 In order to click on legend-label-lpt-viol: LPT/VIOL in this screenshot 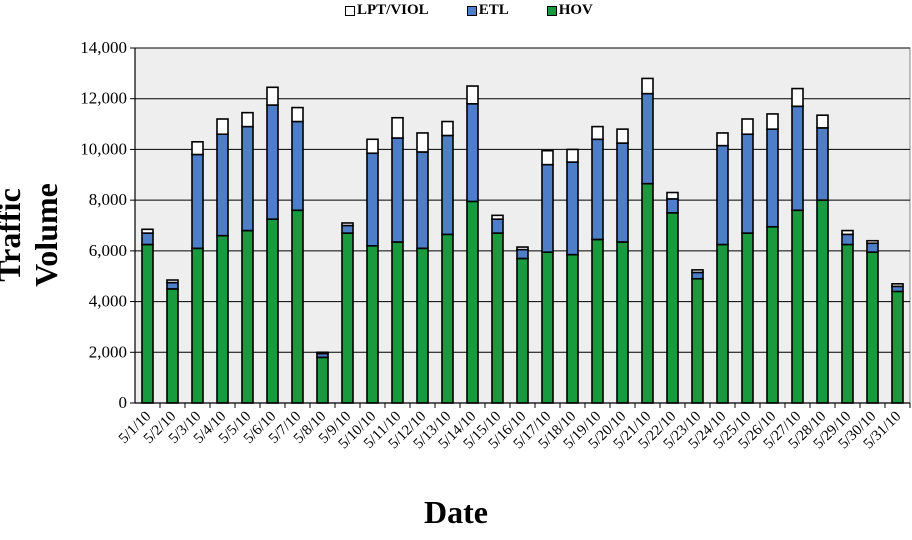, I will do `click(393, 10)`.